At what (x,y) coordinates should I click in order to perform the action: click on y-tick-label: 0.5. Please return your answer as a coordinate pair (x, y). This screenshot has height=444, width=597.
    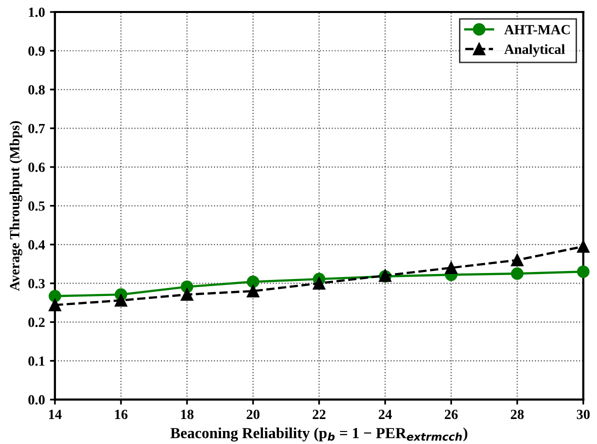
    Looking at the image, I should click on (36, 206).